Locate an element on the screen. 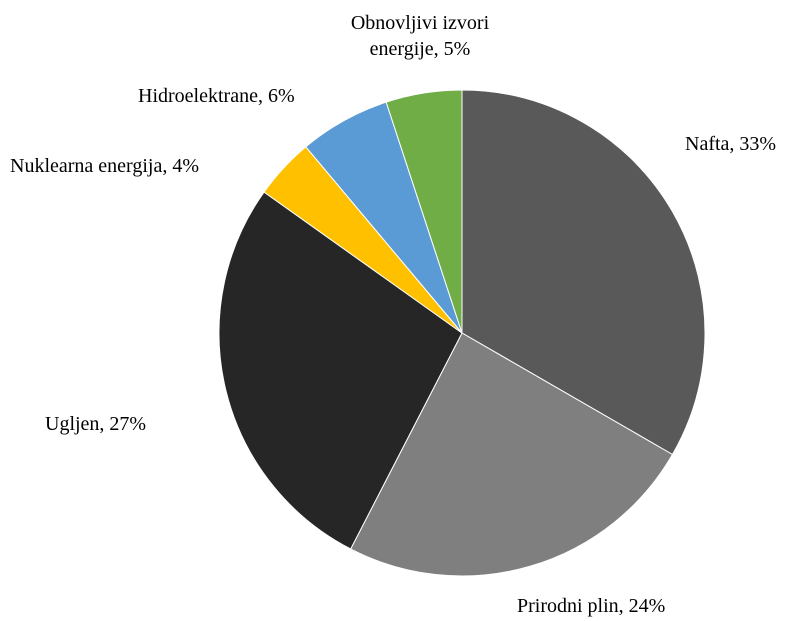 The height and width of the screenshot is (621, 803). slice-label: Nafta, 33% is located at coordinates (731, 144).